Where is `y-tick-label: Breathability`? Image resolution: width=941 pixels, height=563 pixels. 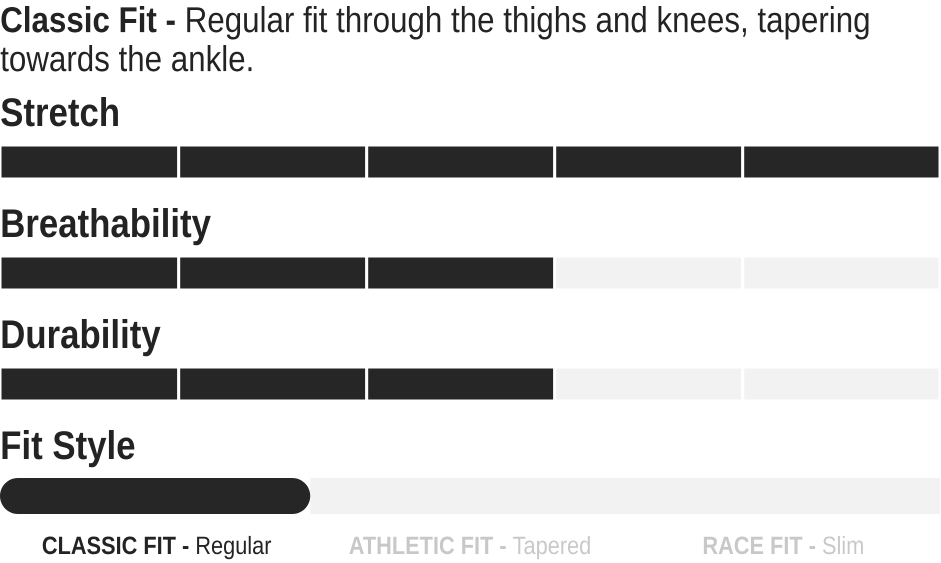
y-tick-label: Breathability is located at coordinates (106, 227).